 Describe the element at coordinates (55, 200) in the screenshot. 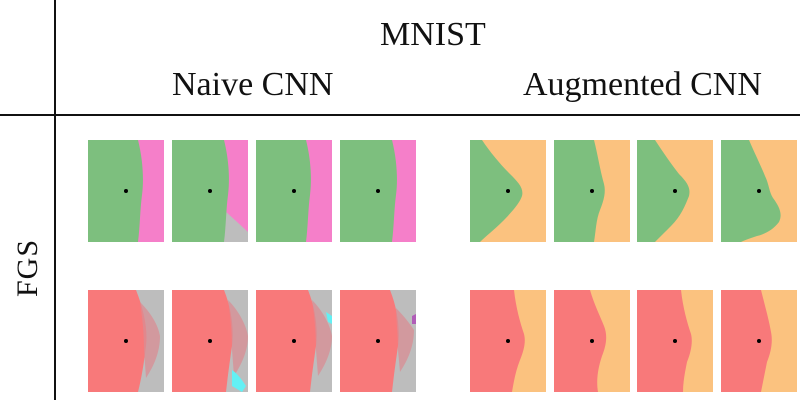

I see `vertical-divider` at that location.